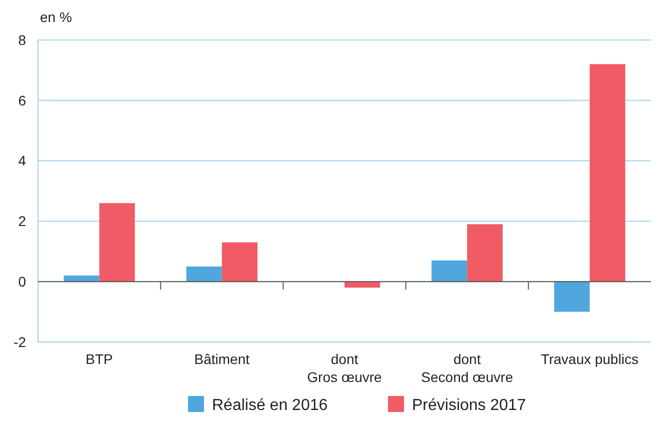 Image resolution: width=659 pixels, height=426 pixels. Describe the element at coordinates (222, 359) in the screenshot. I see `x-tick-label: Bâtiment` at that location.